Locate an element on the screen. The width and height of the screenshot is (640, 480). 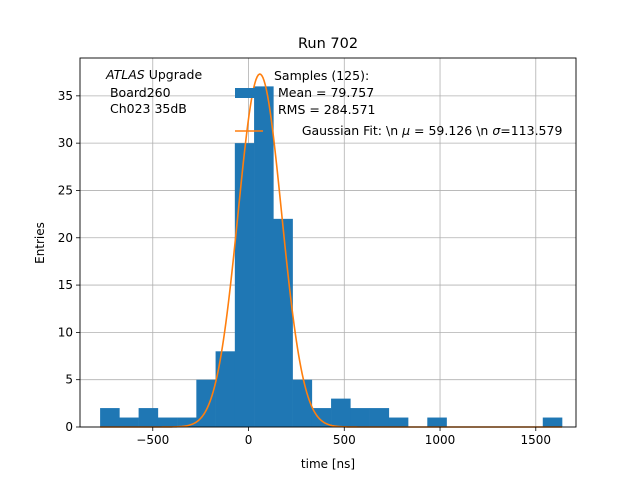
x-tick-label: 1000 is located at coordinates (440, 440).